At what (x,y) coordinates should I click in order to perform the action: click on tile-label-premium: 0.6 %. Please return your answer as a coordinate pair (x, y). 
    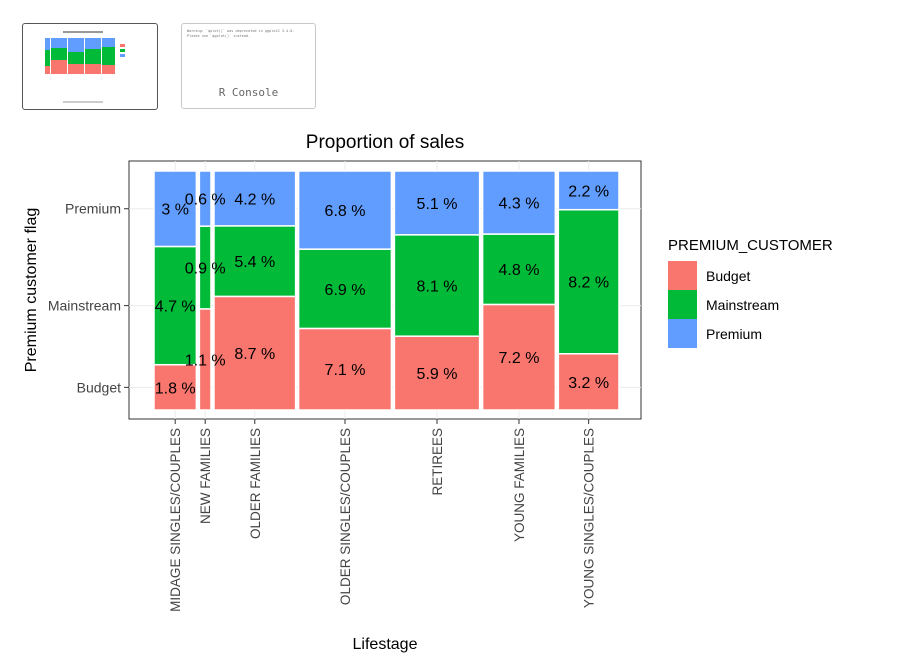
    Looking at the image, I should click on (205, 200).